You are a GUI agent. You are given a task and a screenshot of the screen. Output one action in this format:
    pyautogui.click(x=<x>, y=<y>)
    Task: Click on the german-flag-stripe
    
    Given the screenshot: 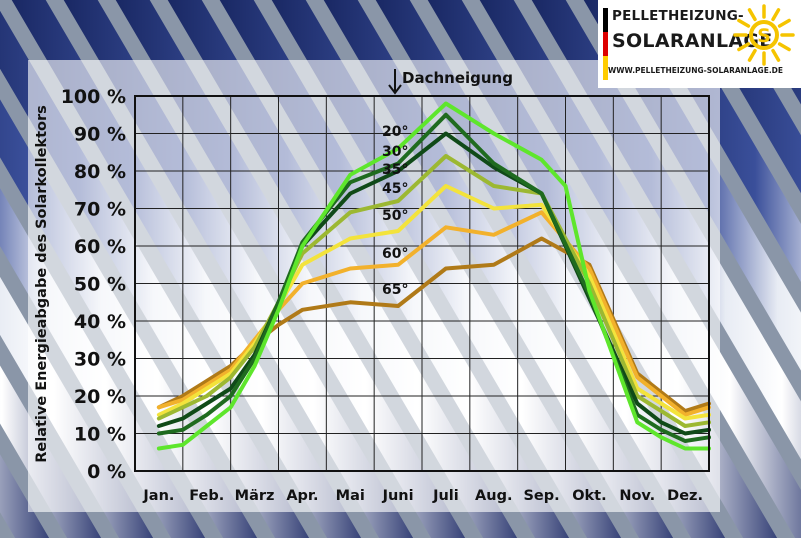 What is the action you would take?
    pyautogui.click(x=605, y=44)
    